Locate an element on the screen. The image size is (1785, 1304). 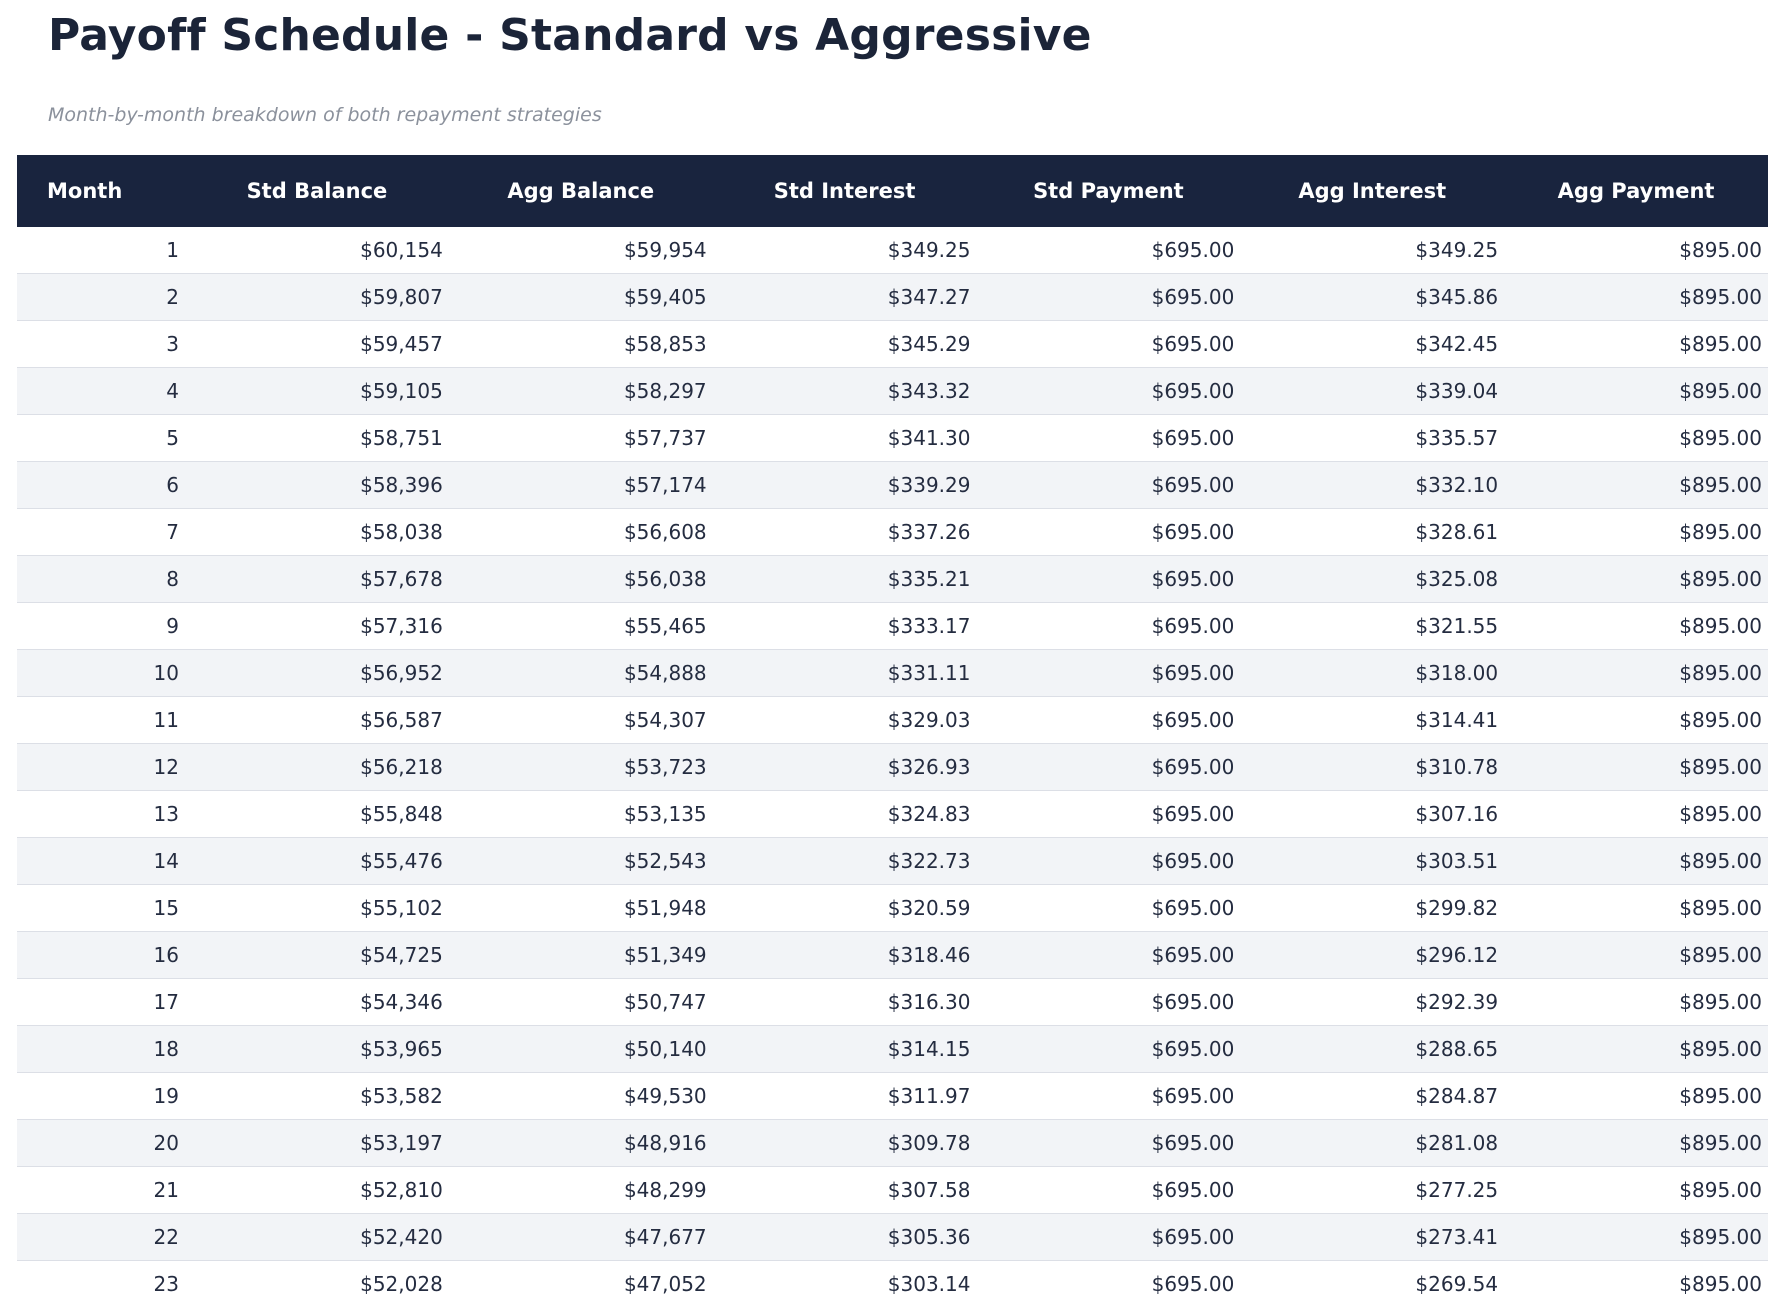
table-cell: $309.78 is located at coordinates (844, 1143).